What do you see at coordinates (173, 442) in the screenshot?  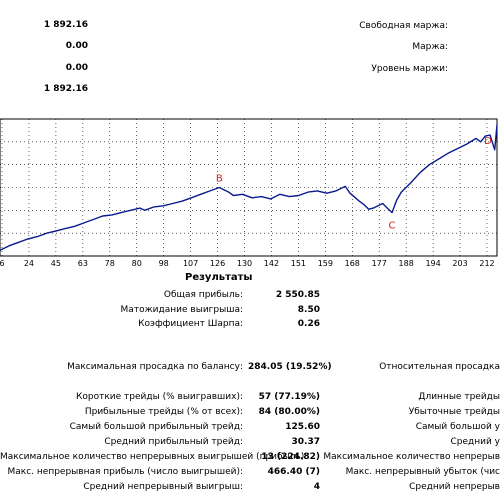 I see `average-profit-trade-label: Средний прибыльный трейд:` at bounding box center [173, 442].